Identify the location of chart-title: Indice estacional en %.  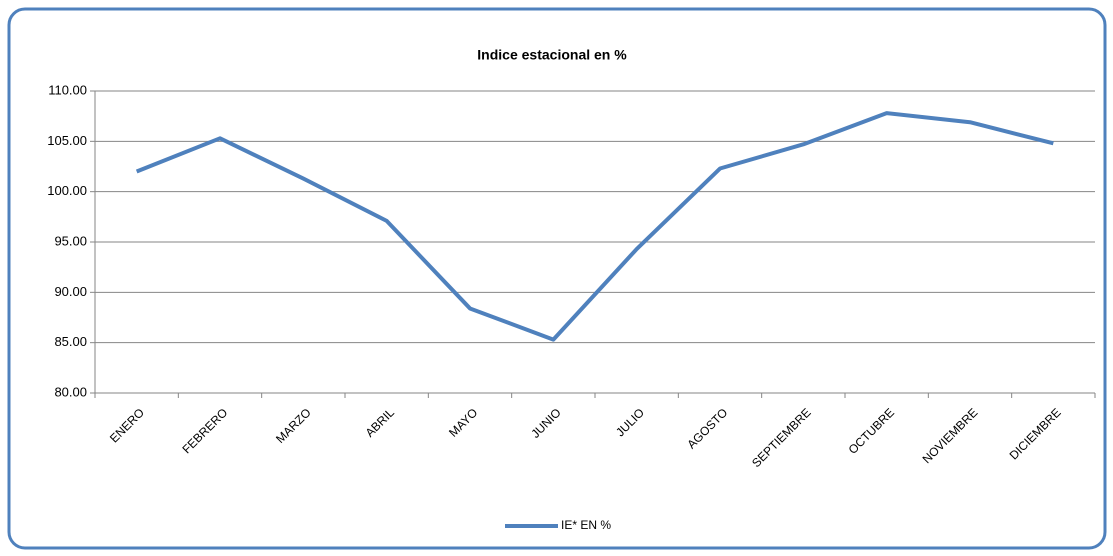
(552, 55).